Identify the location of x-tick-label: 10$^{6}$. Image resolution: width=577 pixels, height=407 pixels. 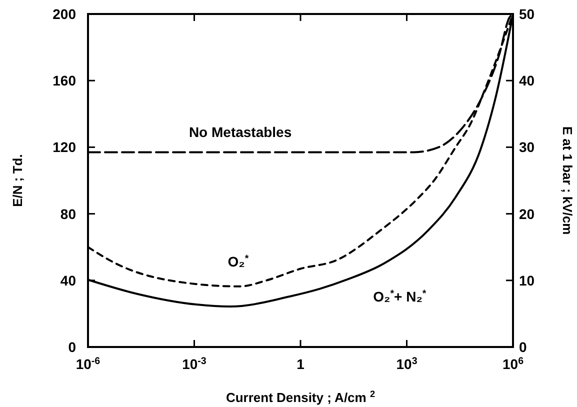
(513, 364).